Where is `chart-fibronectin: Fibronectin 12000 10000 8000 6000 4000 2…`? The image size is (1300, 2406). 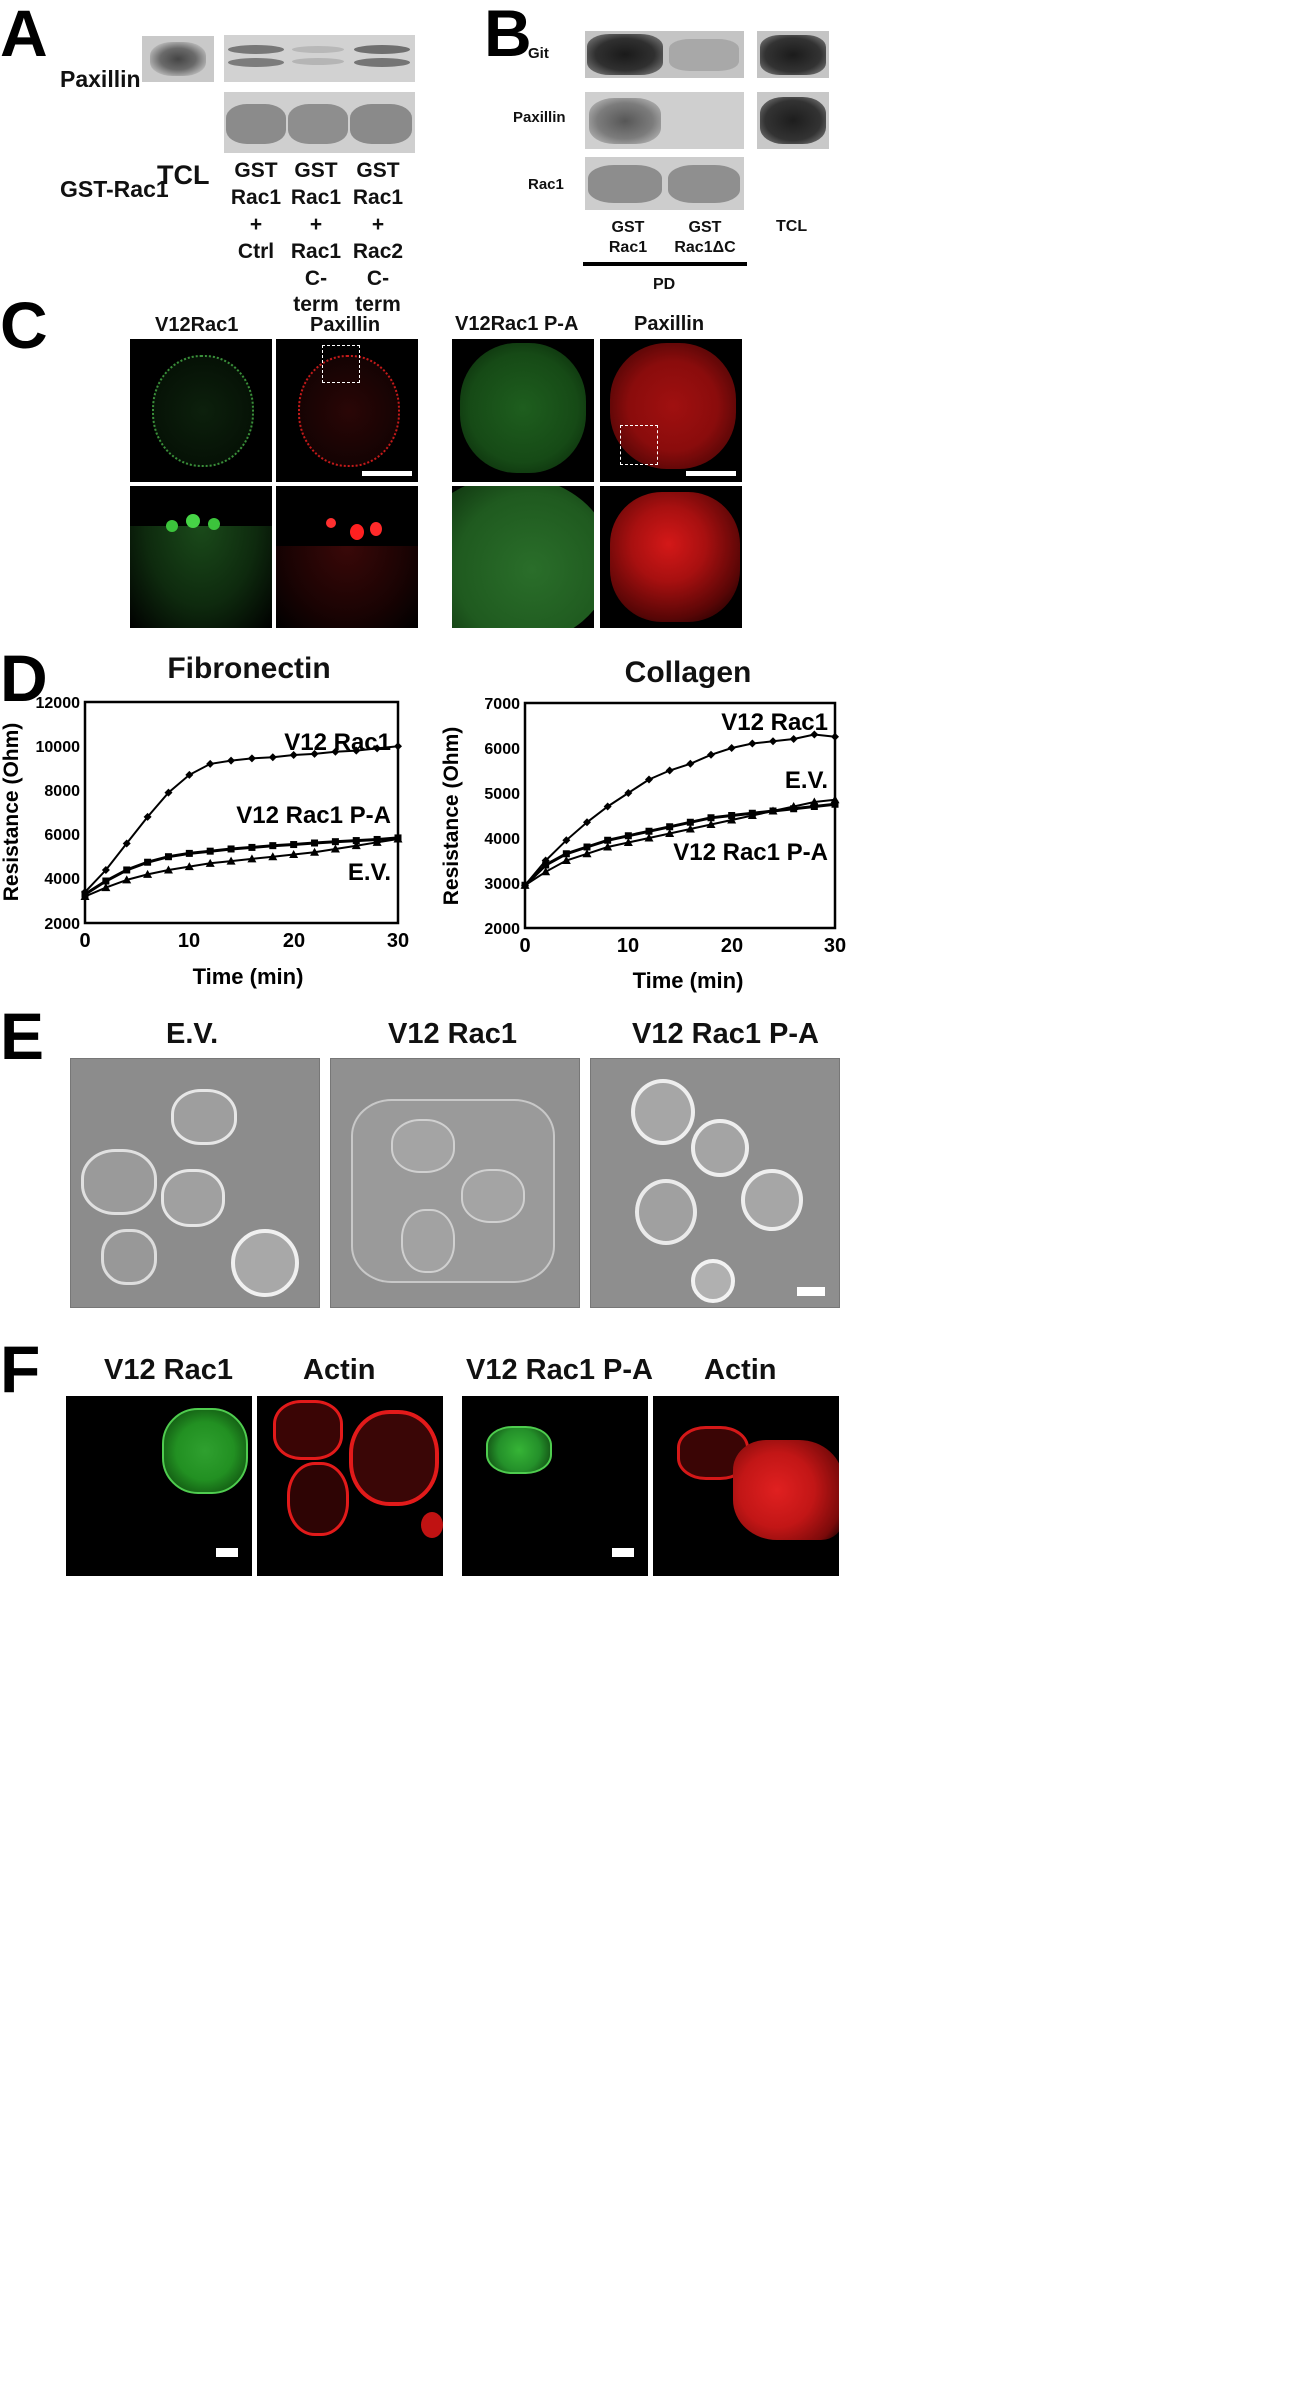
chart-fibronectin: Fibronectin 12000 10000 8000 6000 4000 2… is located at coordinates (204, 820).